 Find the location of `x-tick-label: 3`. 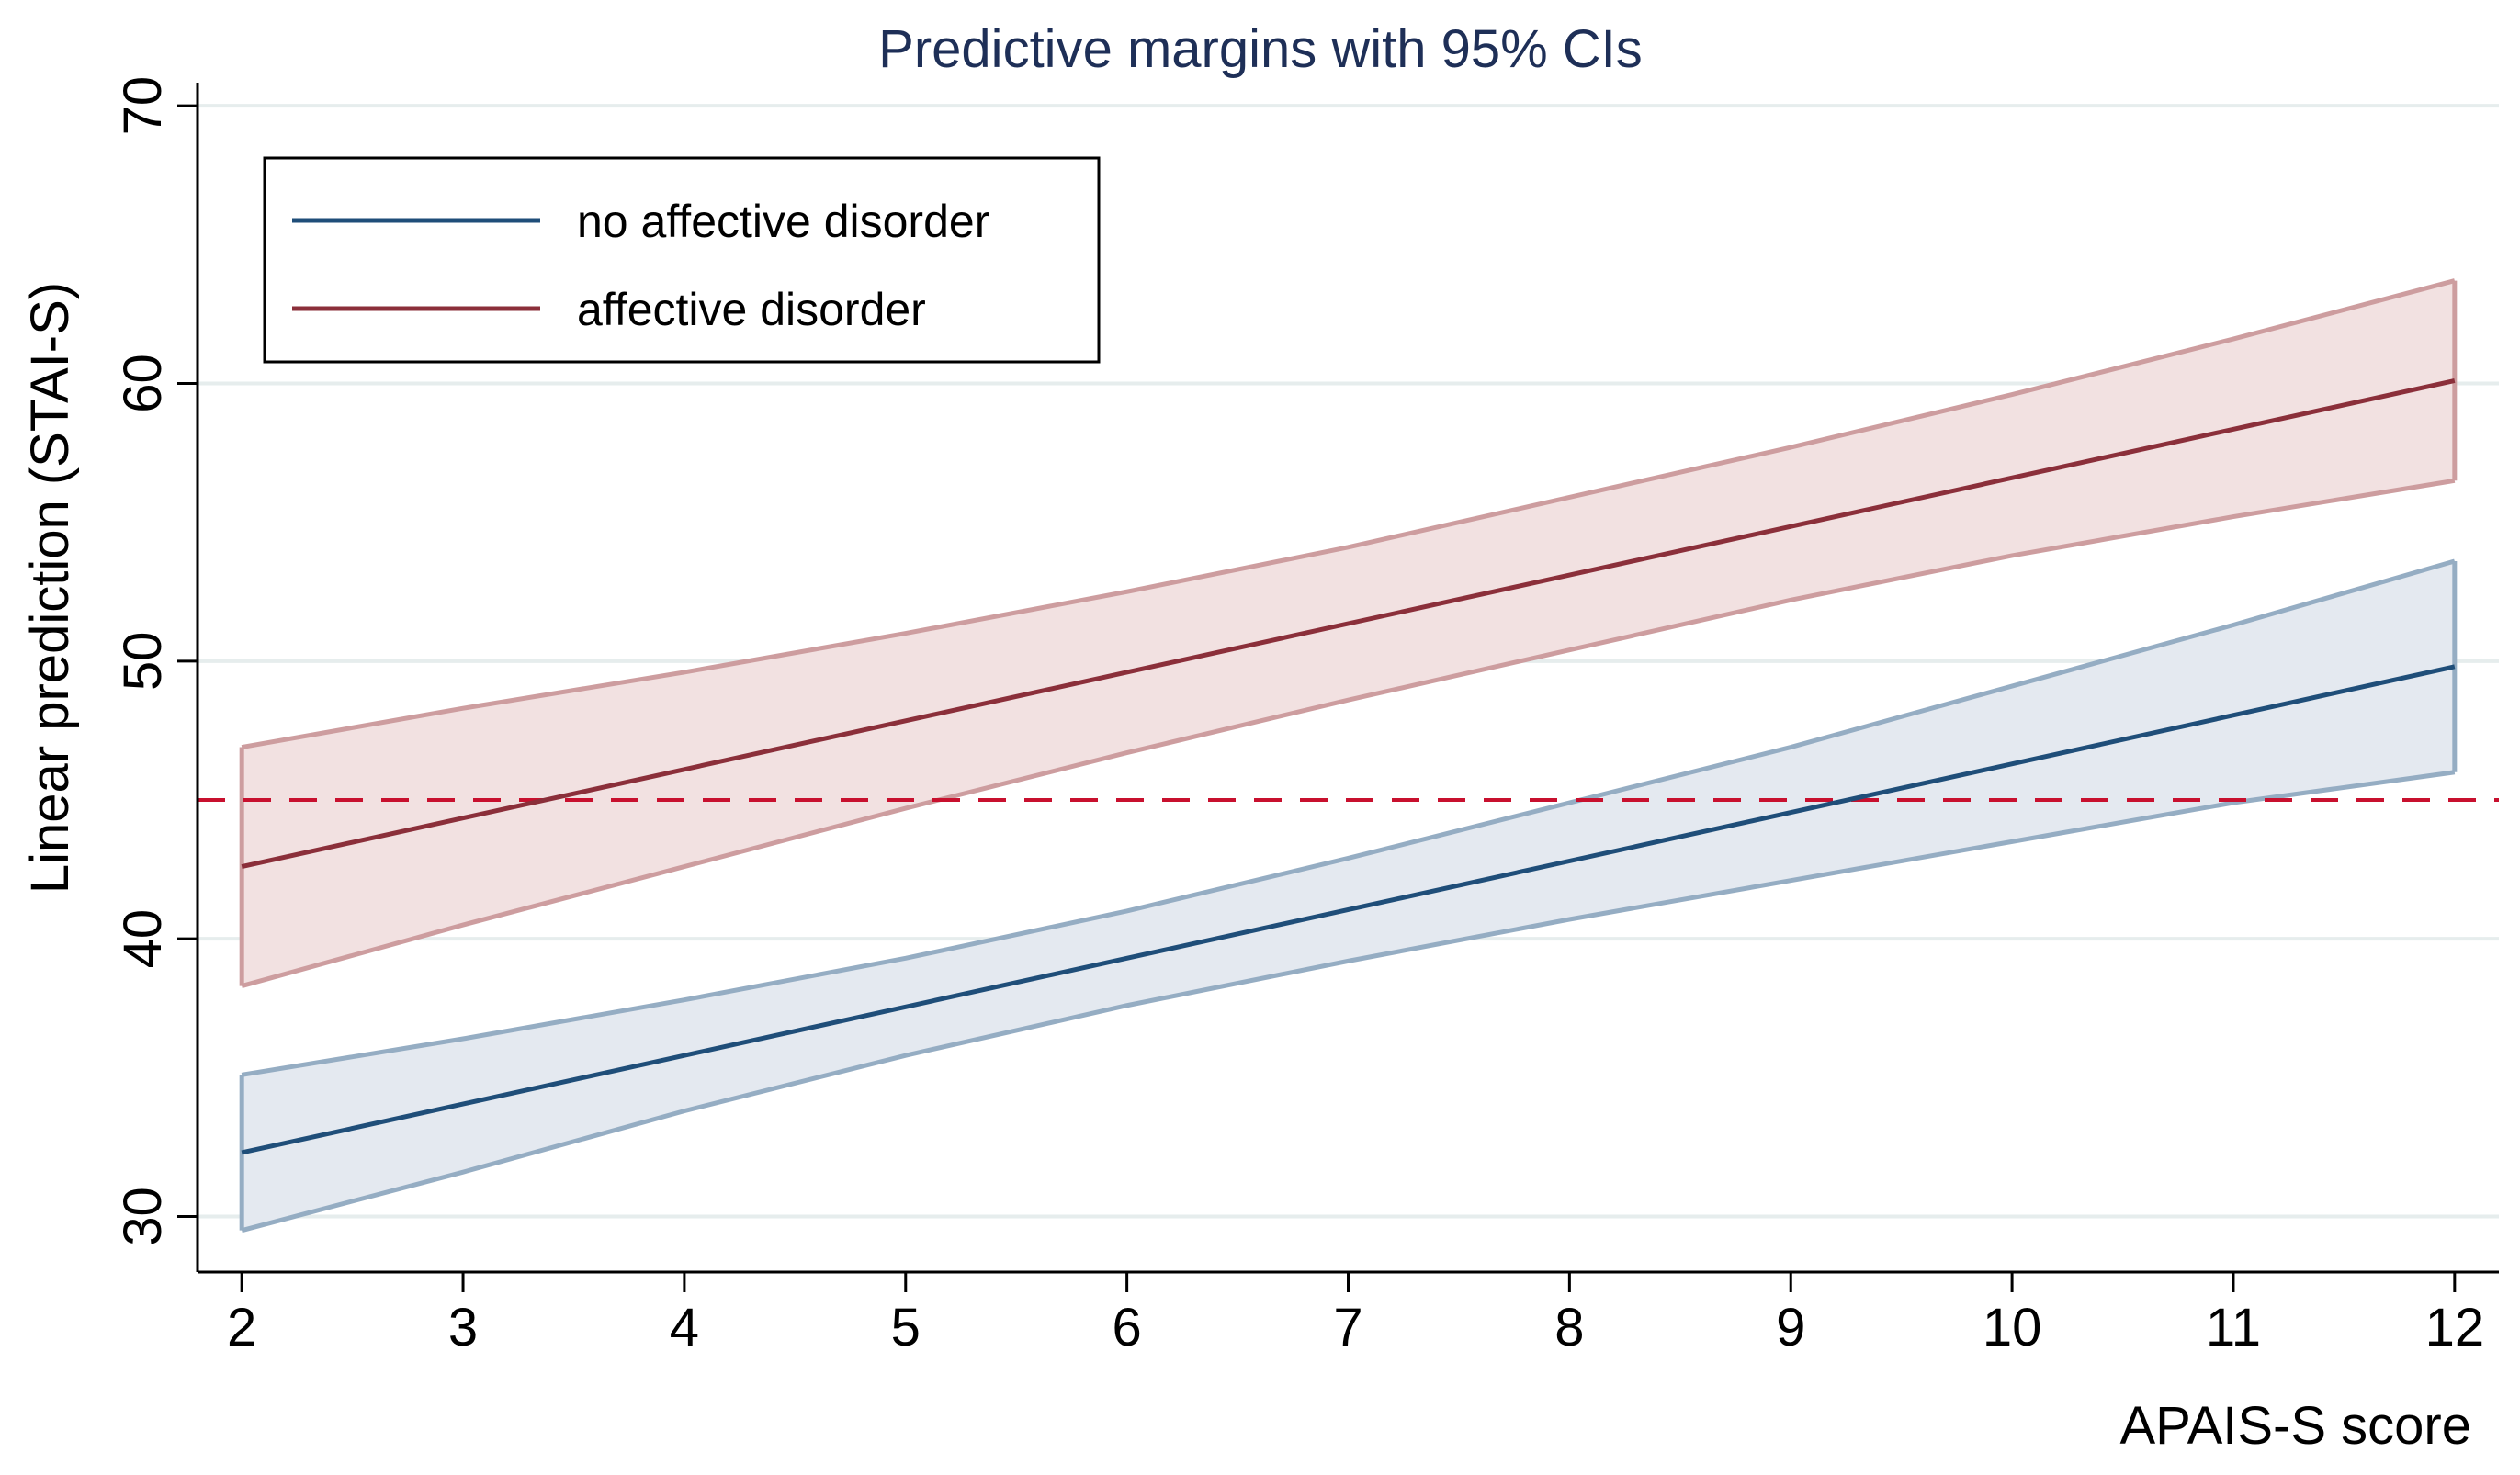

x-tick-label: 3 is located at coordinates (463, 1327).